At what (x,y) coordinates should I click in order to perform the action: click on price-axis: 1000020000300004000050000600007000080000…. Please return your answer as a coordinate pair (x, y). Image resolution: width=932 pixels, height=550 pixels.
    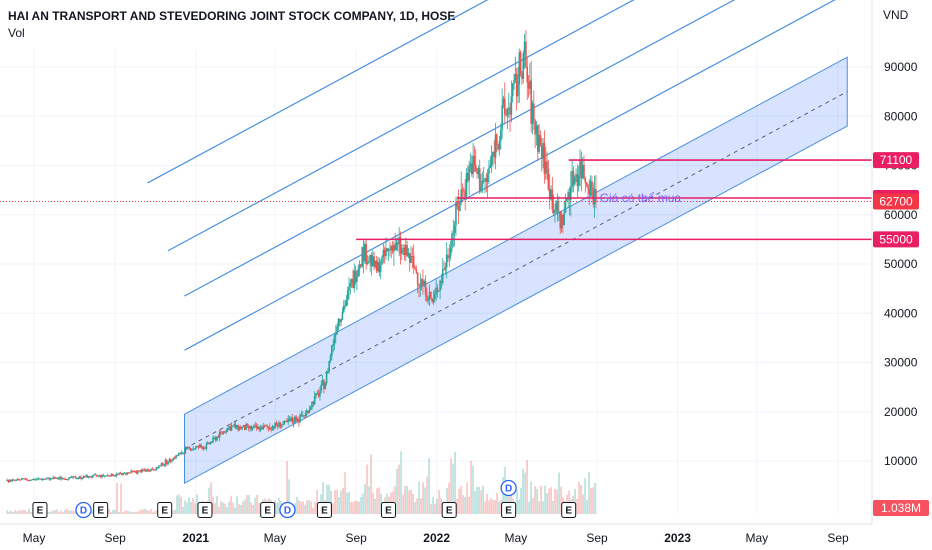
    Looking at the image, I should click on (894, 262).